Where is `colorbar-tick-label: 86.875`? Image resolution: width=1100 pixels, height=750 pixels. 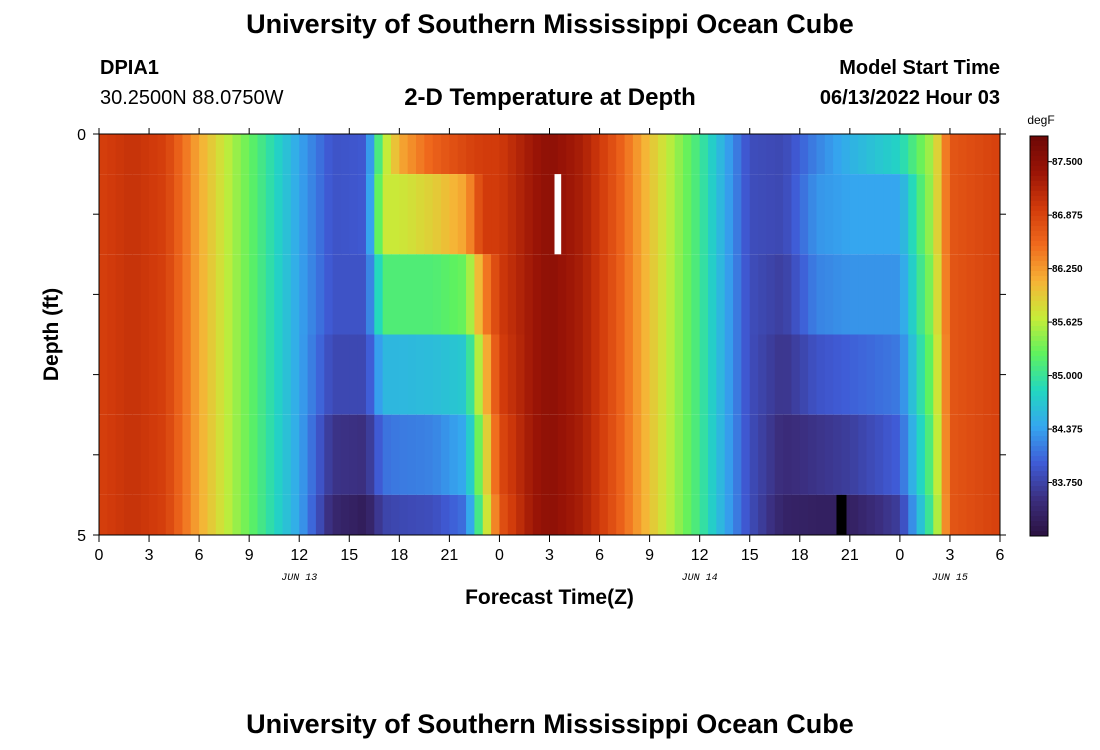
colorbar-tick-label: 86.875 is located at coordinates (1067, 216).